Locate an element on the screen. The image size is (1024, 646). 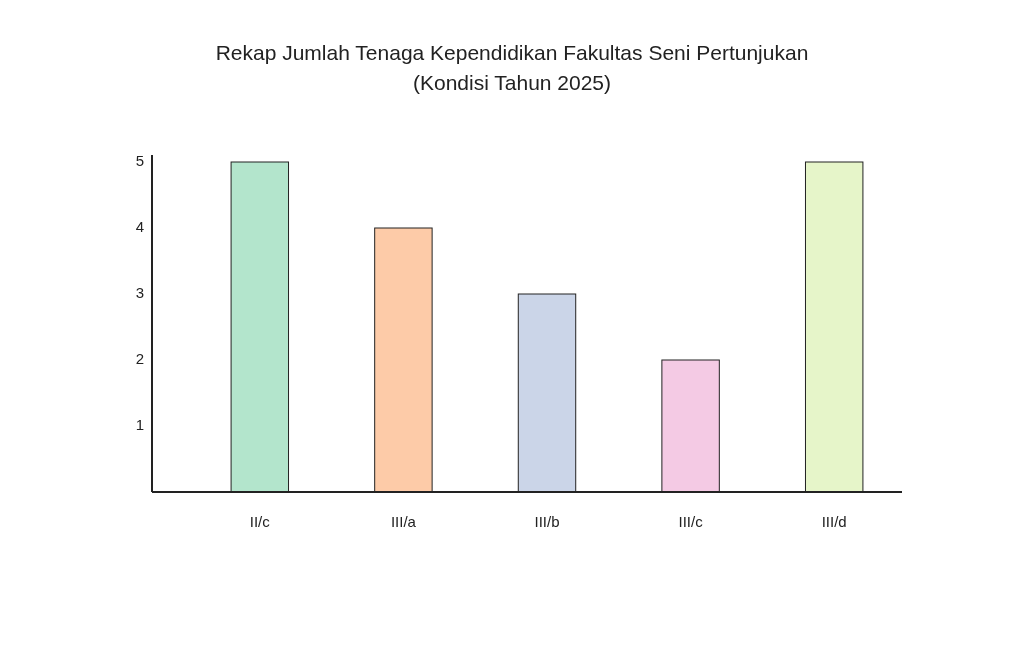
x-tick-label: III/c is located at coordinates (691, 521).